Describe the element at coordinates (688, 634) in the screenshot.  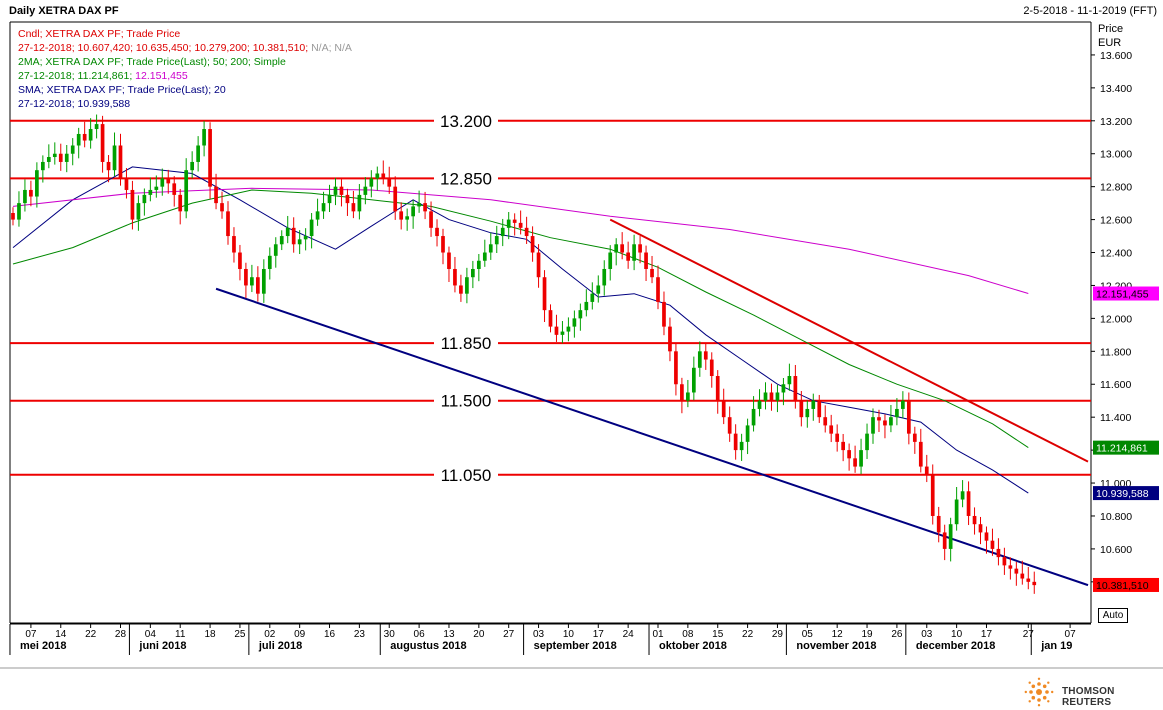
I see `x-tick-label: 08` at that location.